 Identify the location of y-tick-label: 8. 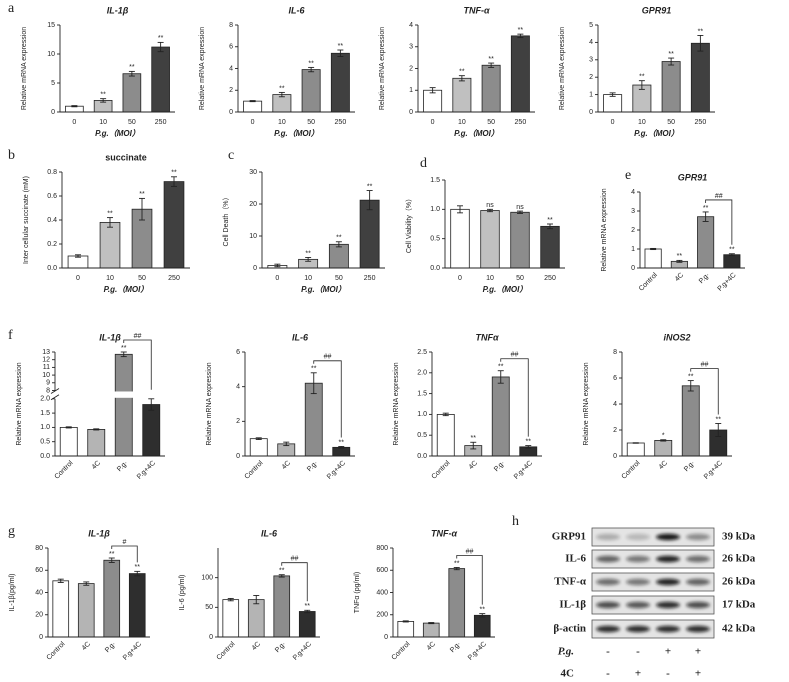
(231, 25).